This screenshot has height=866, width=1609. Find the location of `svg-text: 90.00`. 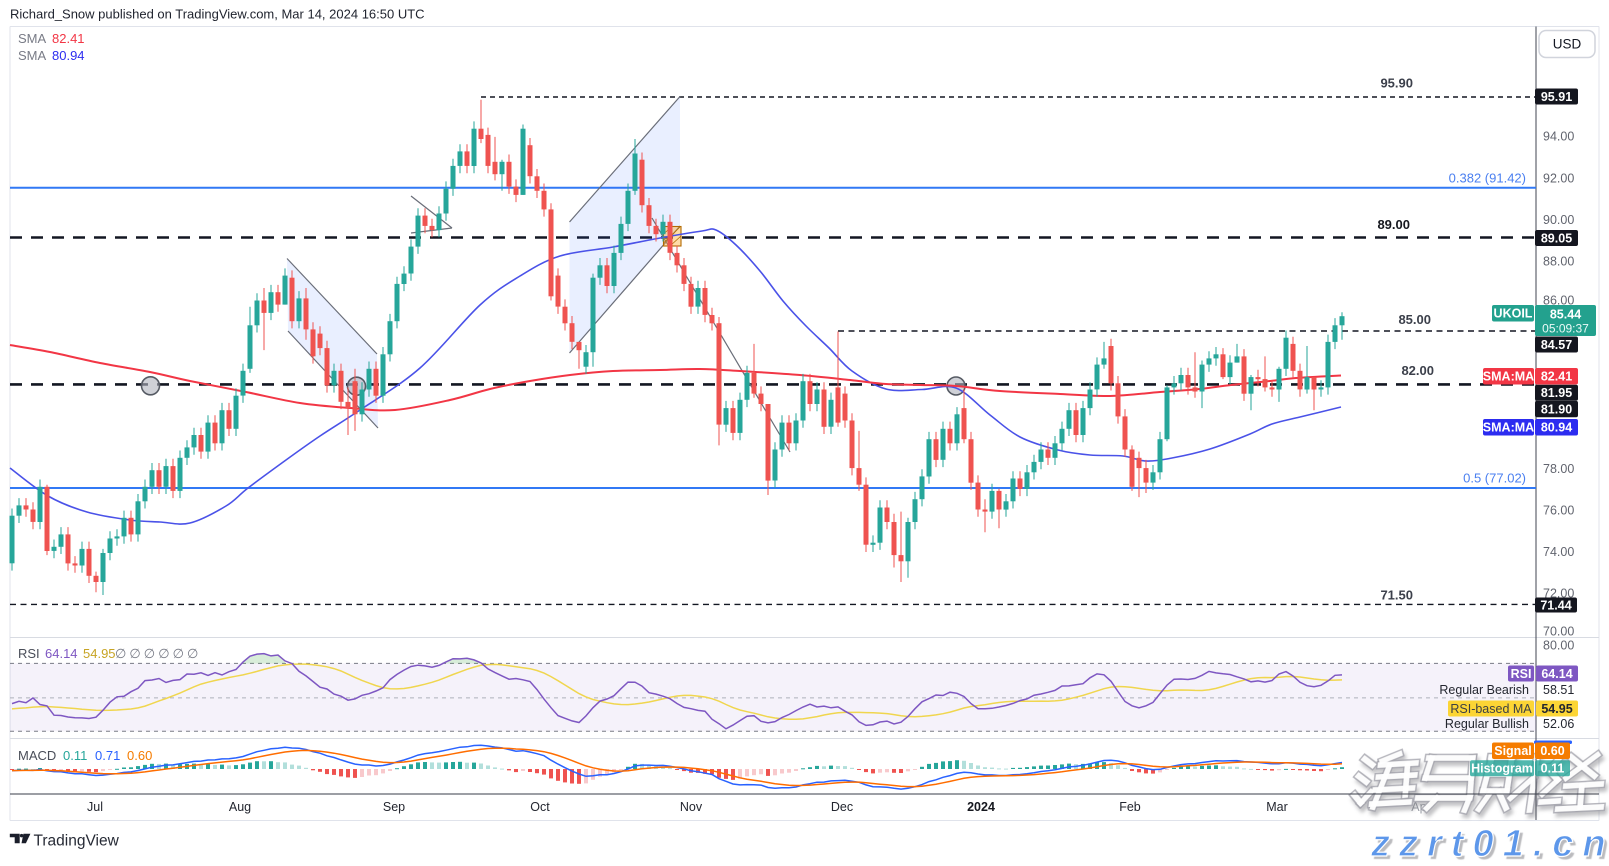

svg-text: 90.00 is located at coordinates (1558, 220).